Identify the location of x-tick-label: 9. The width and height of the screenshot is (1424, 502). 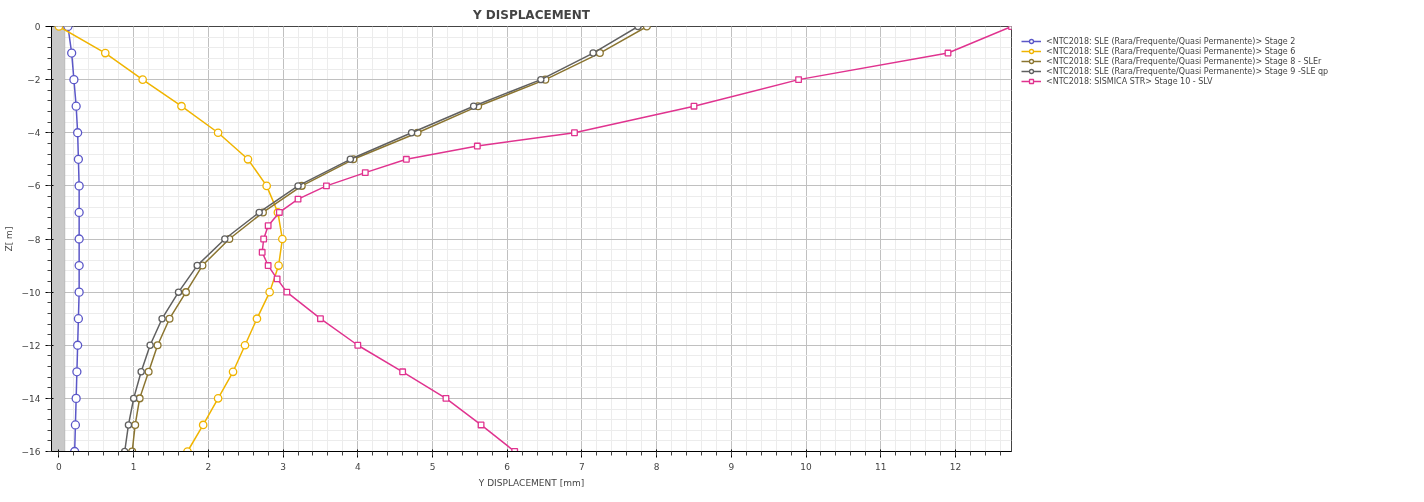
(731, 466).